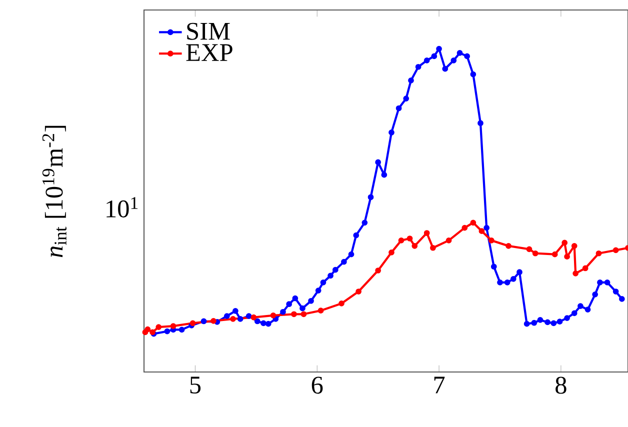 This screenshot has height=427, width=628. What do you see at coordinates (208, 31) in the screenshot?
I see `legend-label: SIM` at bounding box center [208, 31].